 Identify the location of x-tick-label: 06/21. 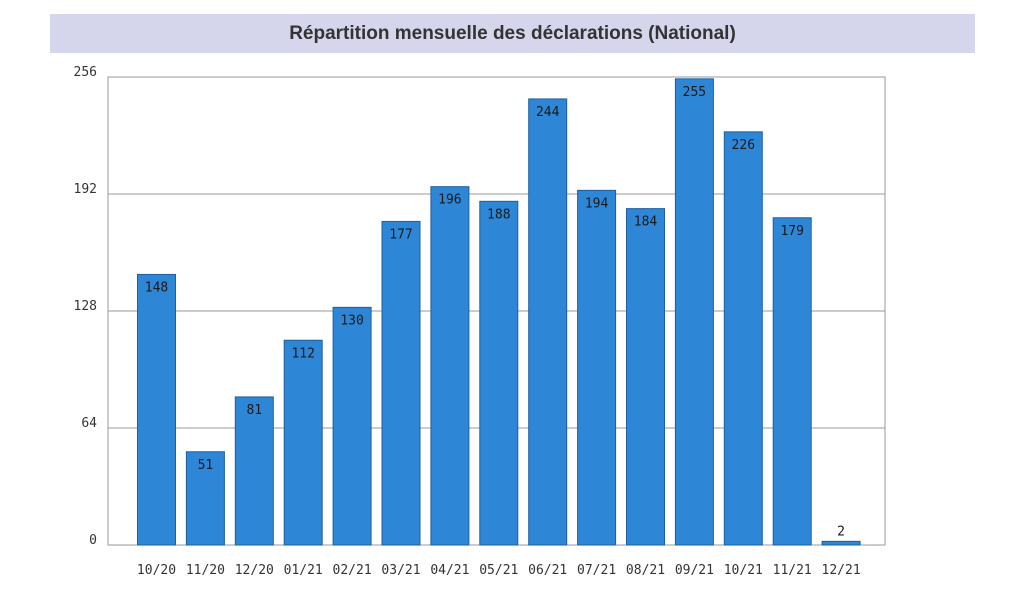
(547, 570).